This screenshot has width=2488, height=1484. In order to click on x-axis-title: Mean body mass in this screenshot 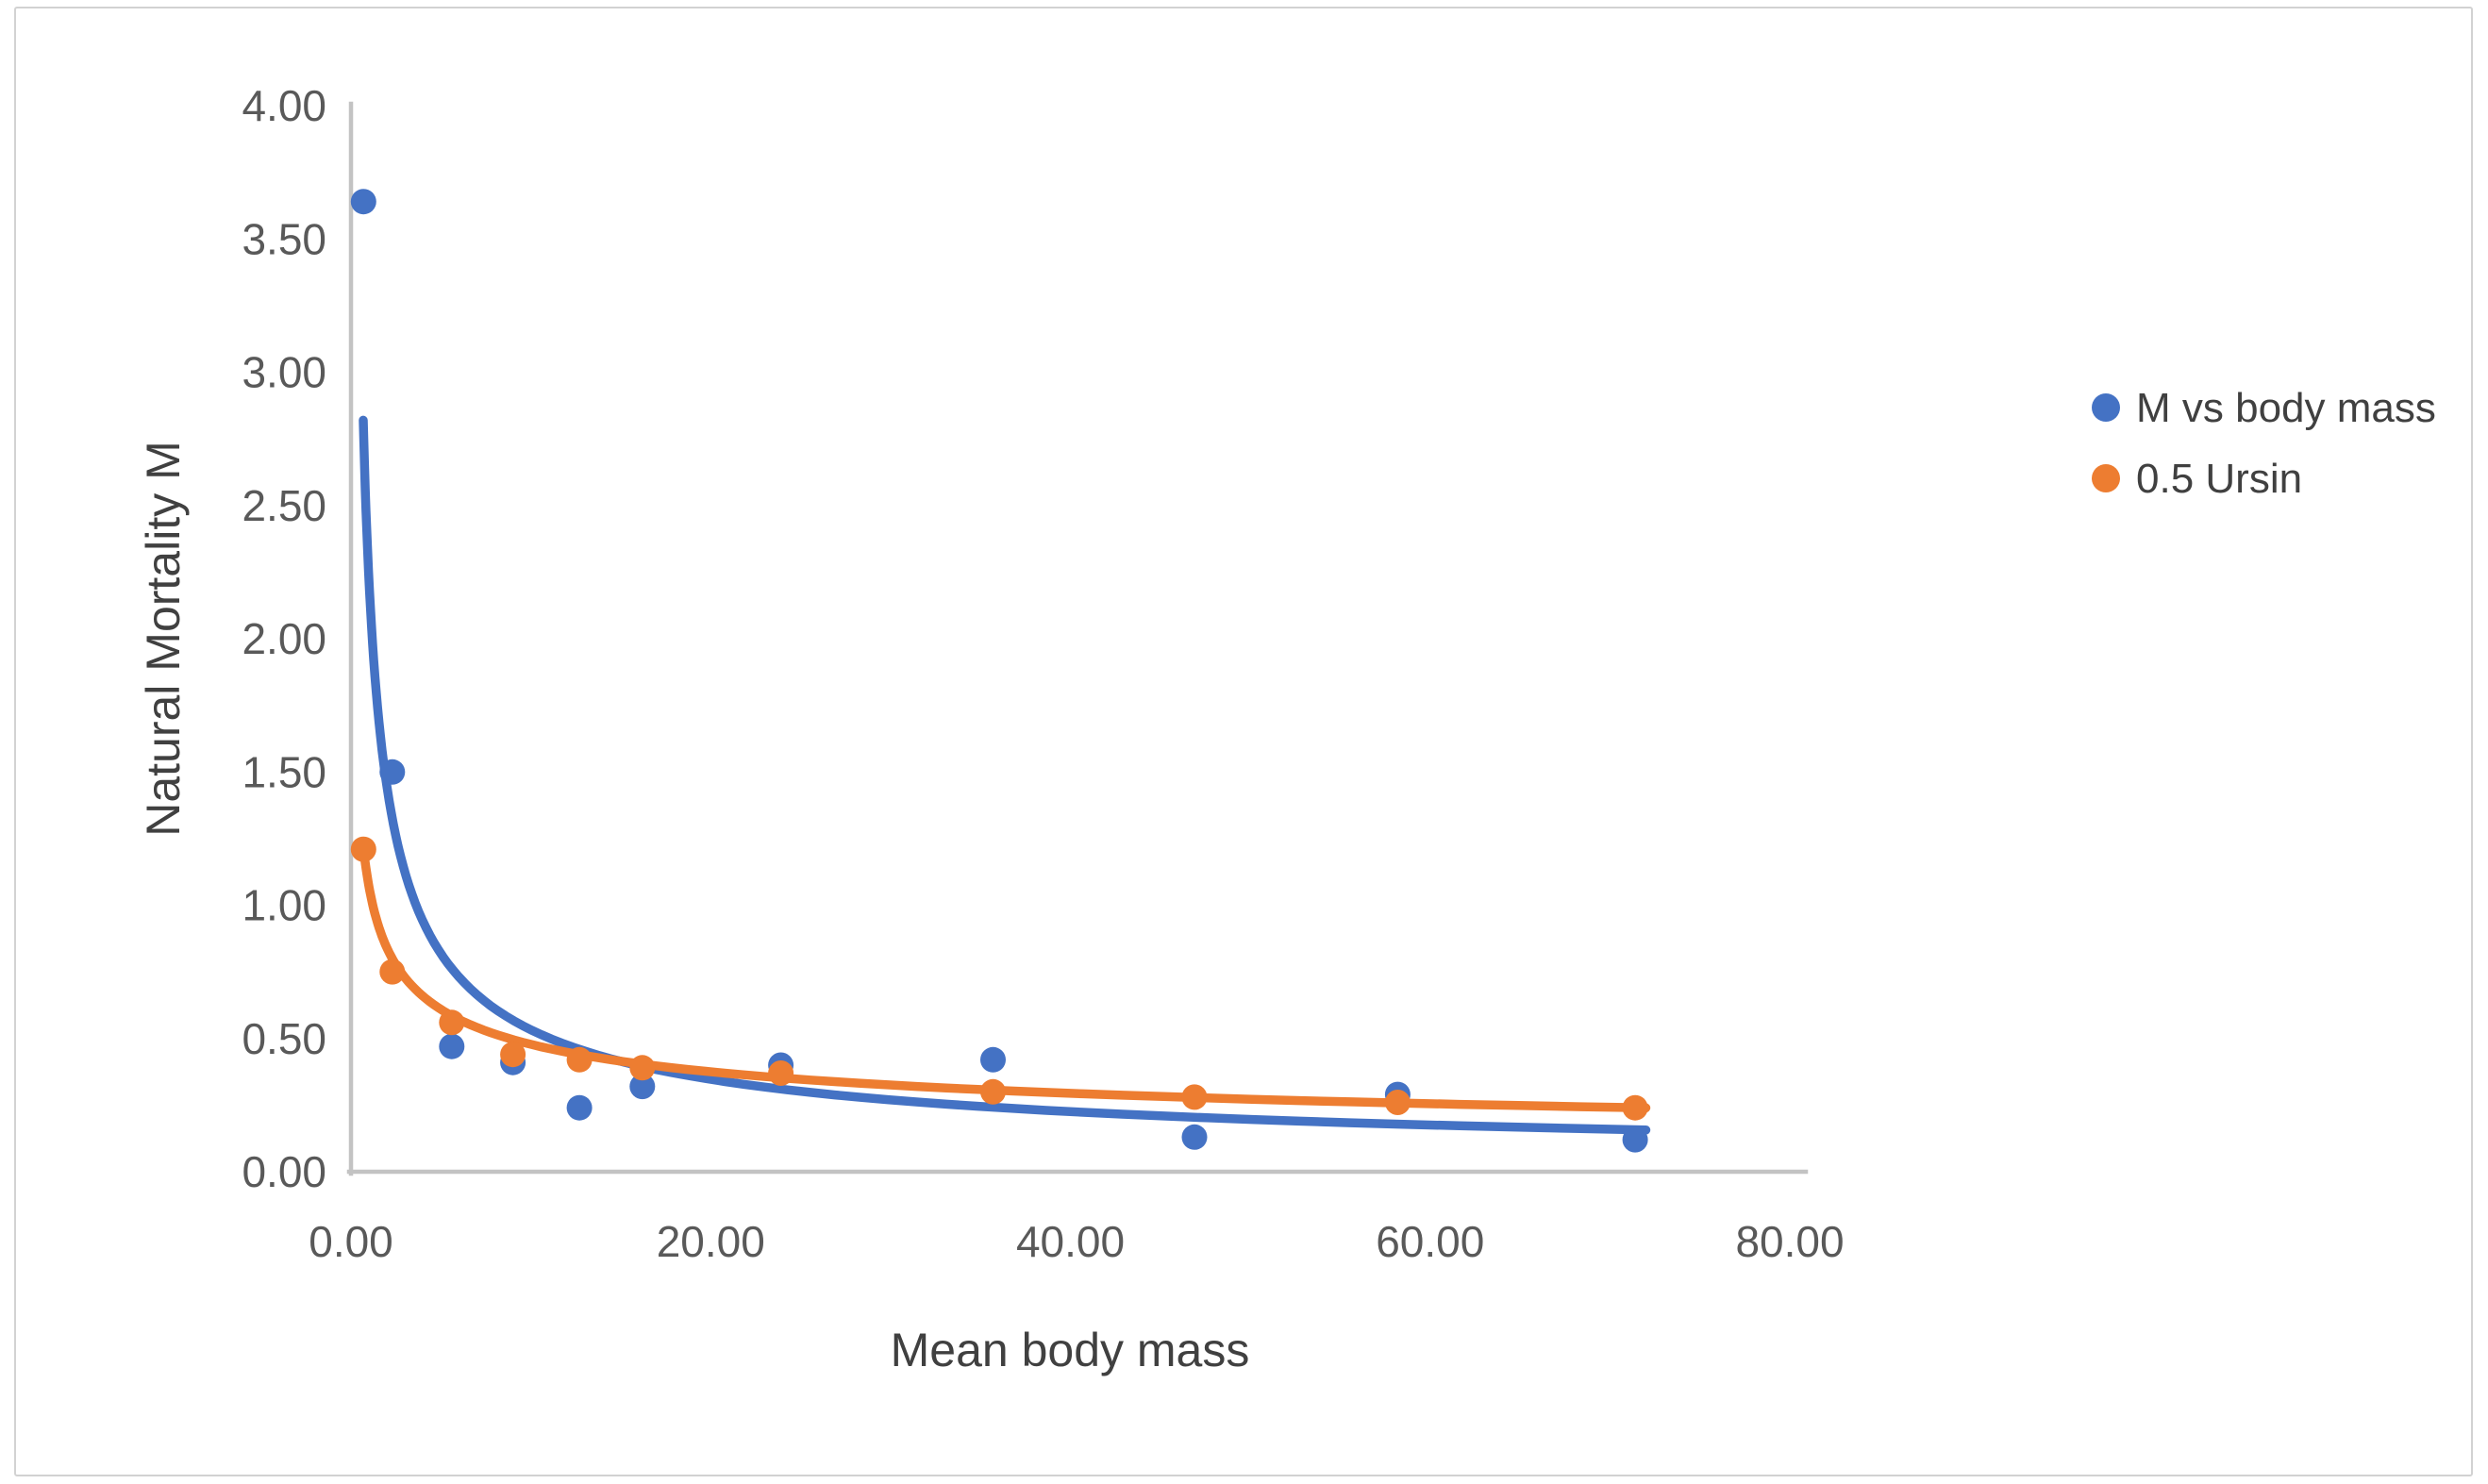, I will do `click(1070, 1350)`.